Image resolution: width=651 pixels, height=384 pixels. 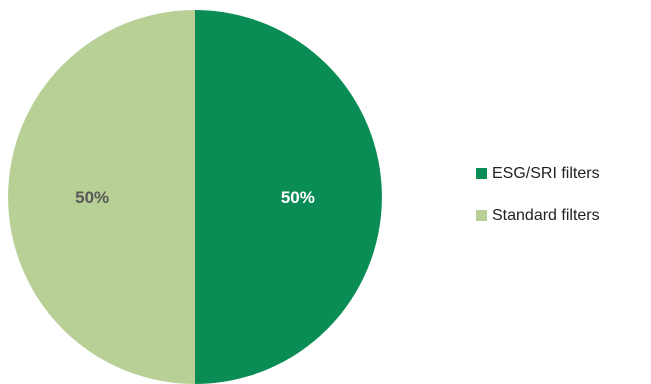 I want to click on legend-label-esg-sri-filters: ESG/SRI filters, so click(x=546, y=173).